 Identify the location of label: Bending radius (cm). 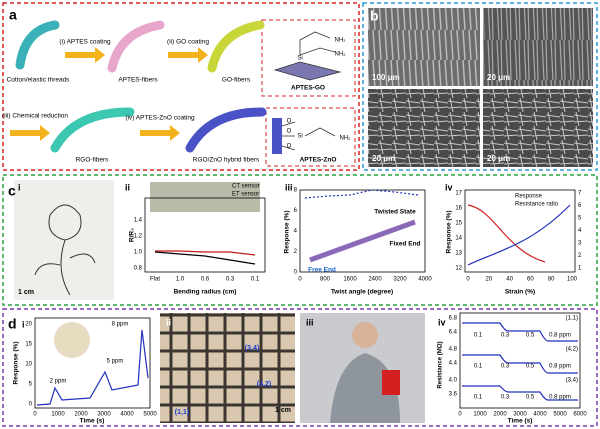
(205, 292).